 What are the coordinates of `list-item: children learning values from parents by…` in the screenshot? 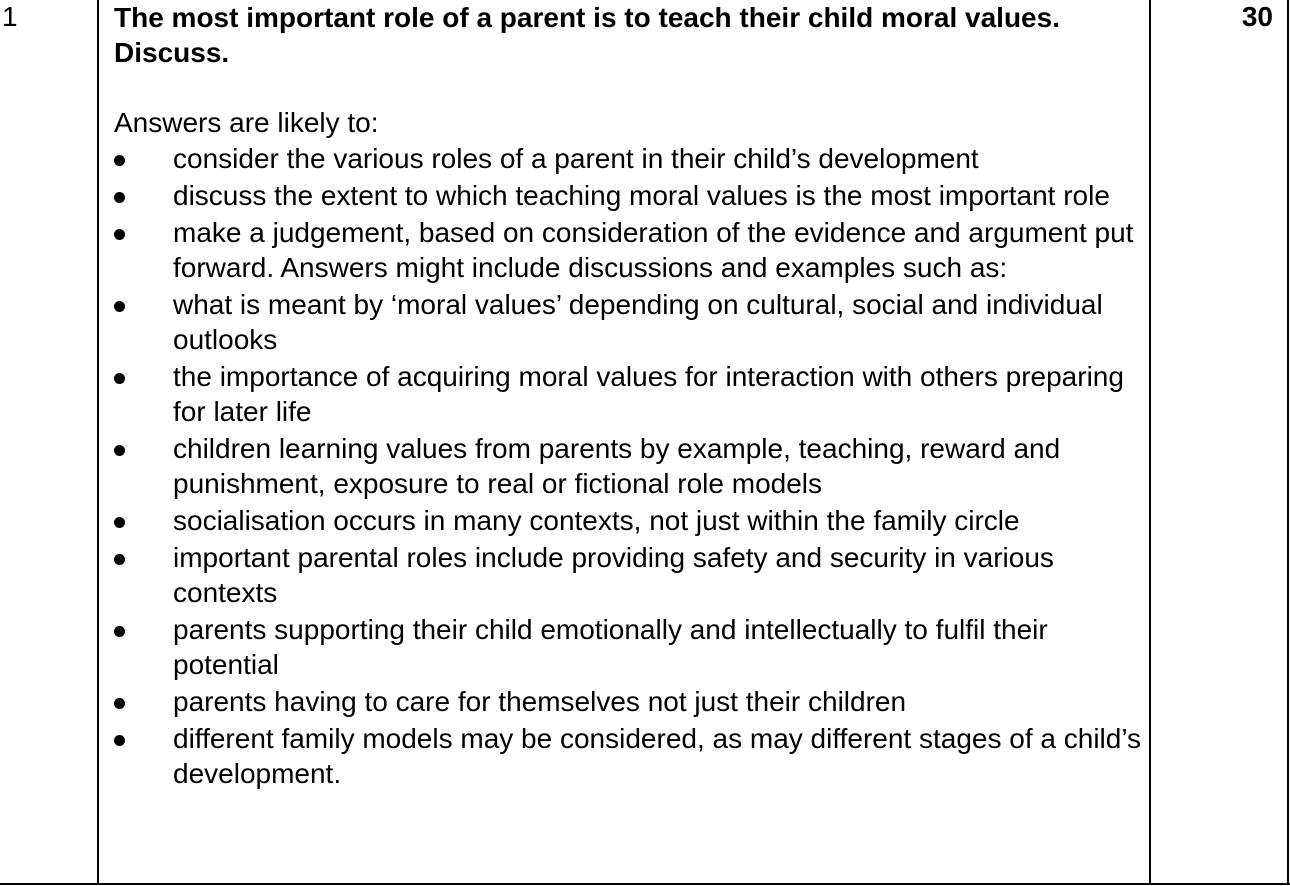 It's located at (629, 466).